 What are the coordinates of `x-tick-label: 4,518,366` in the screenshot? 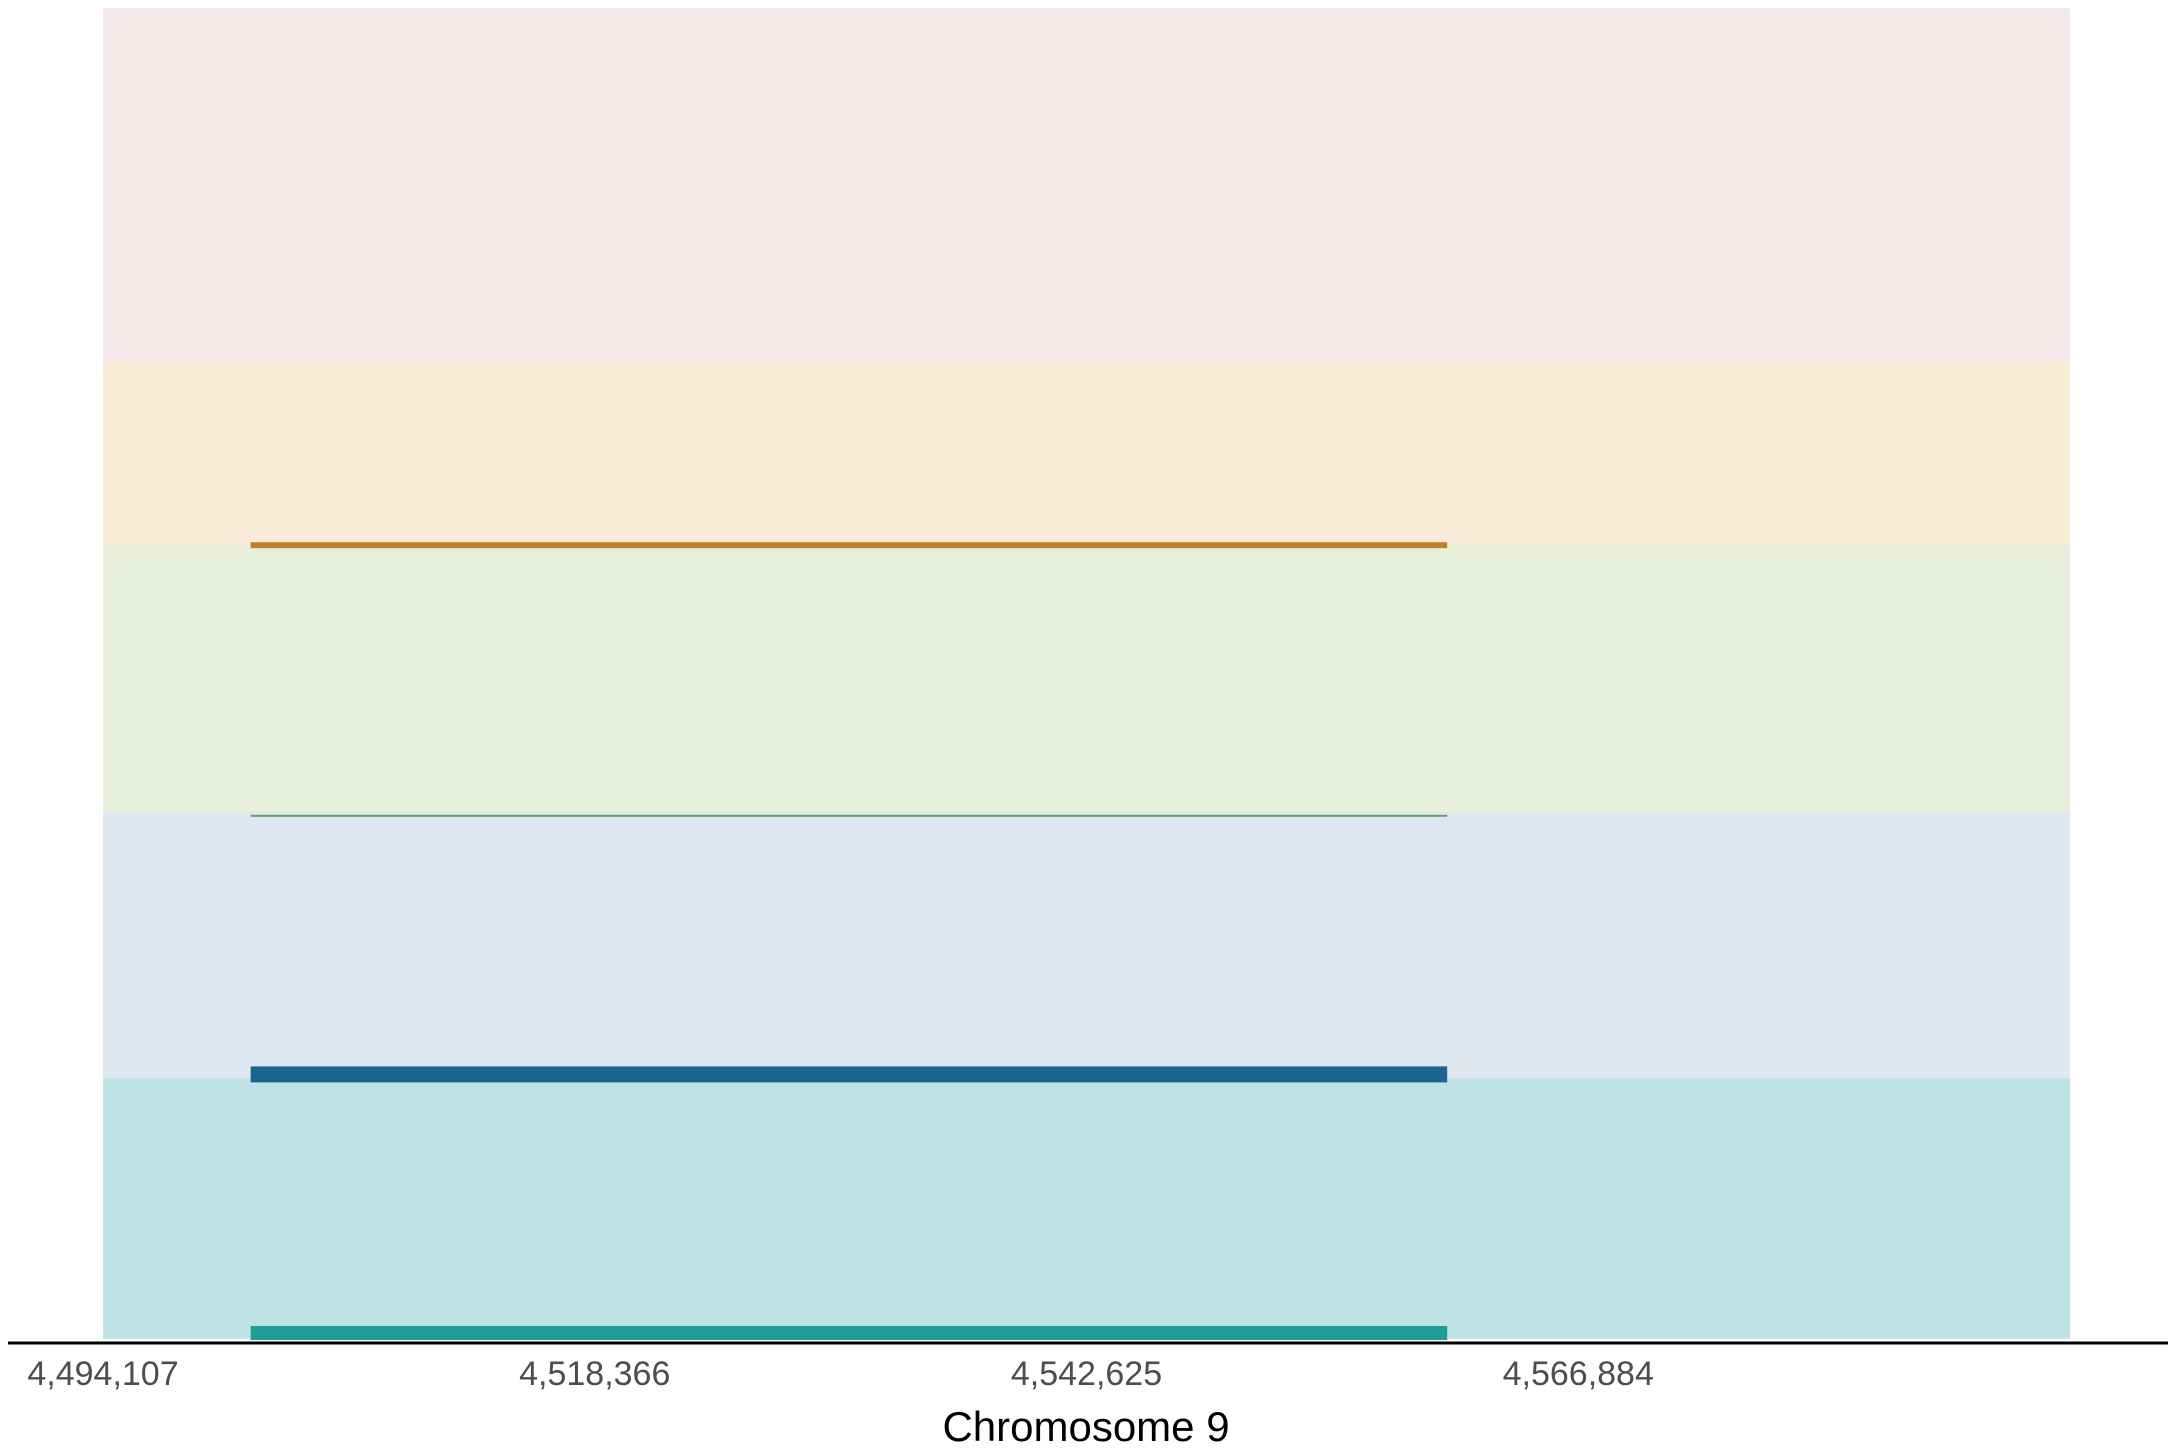 It's located at (594, 1374).